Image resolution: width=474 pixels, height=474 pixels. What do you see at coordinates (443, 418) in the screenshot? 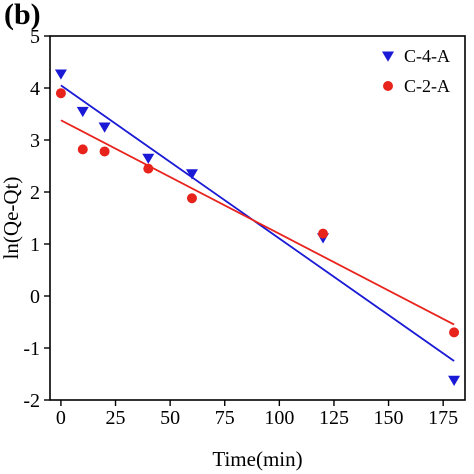
I see `x-tick-label: 175` at bounding box center [443, 418].